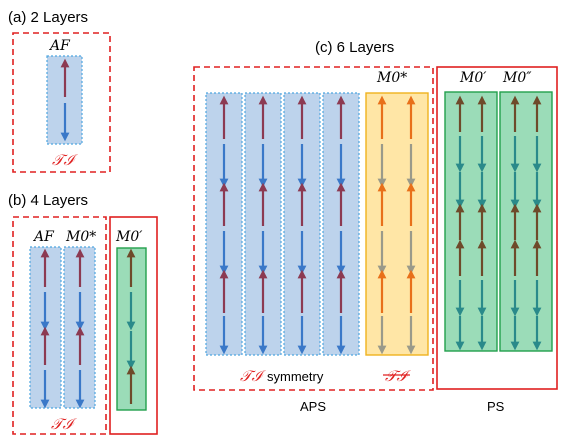  I want to click on aps-yellow-column, so click(397, 224).